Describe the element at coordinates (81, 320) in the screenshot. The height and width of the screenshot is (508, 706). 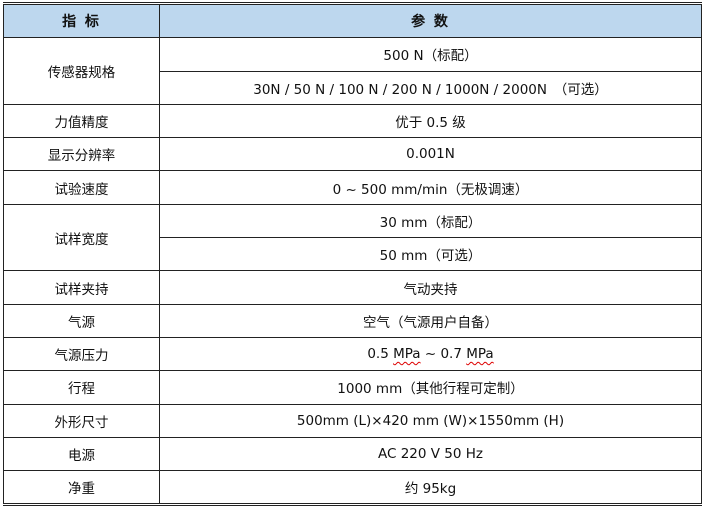
I see `row-label: 气源` at that location.